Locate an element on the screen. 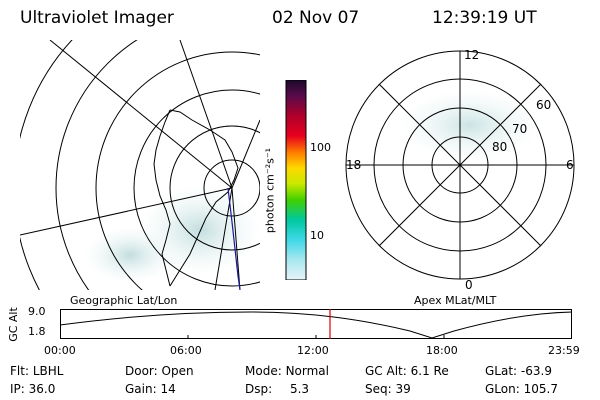 The image size is (600, 400). time-tick-2359: 23:59 is located at coordinates (564, 350).